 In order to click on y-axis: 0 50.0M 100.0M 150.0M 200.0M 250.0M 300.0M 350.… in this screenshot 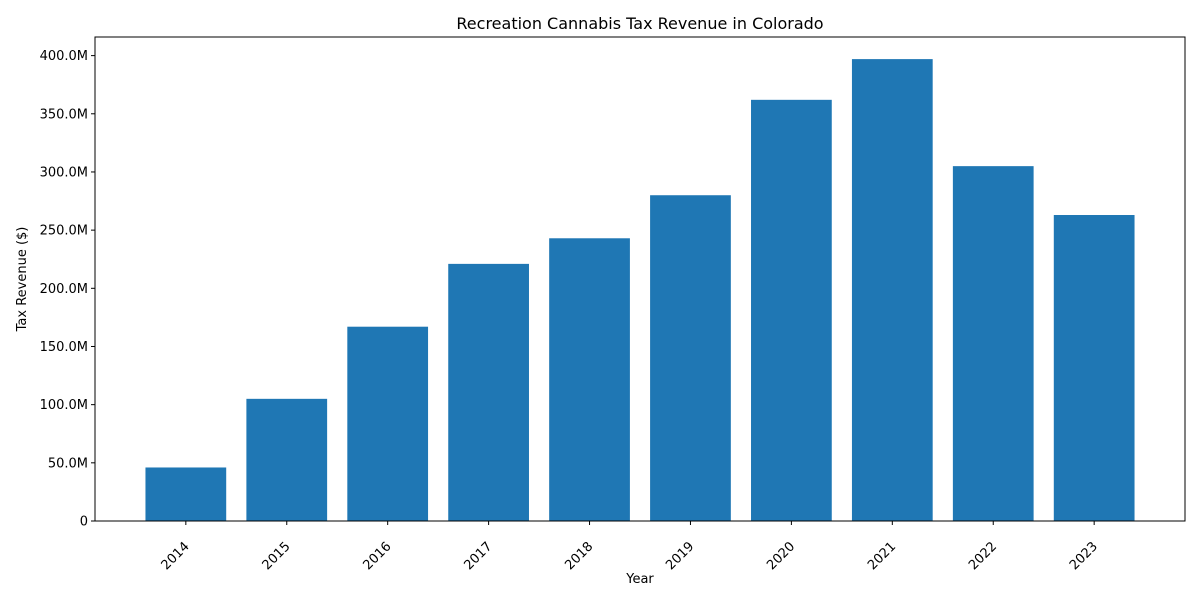, I will do `click(67, 289)`.